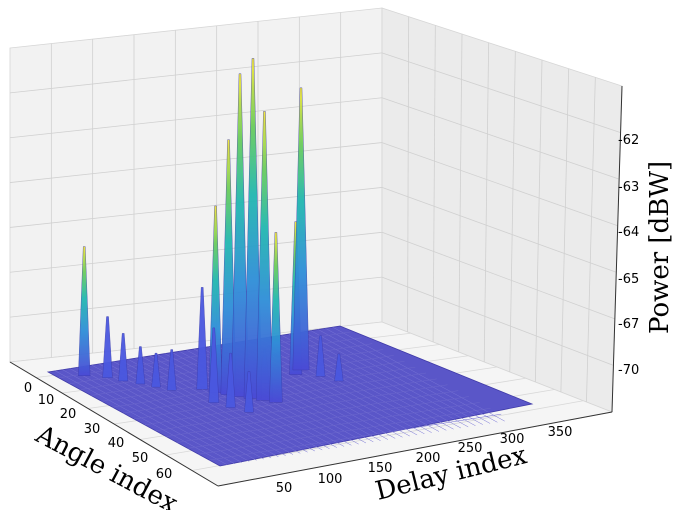 This screenshot has width=684, height=510. What do you see at coordinates (140, 458) in the screenshot?
I see `x-tick-label: 50` at bounding box center [140, 458].